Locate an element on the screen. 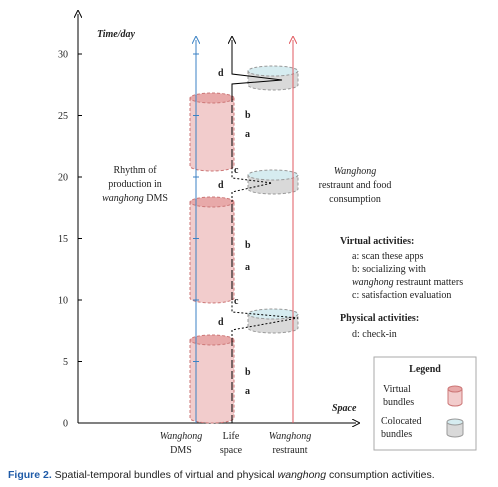 This screenshot has height=487, width=498. activities-title: Virtual activities: is located at coordinates (377, 241).